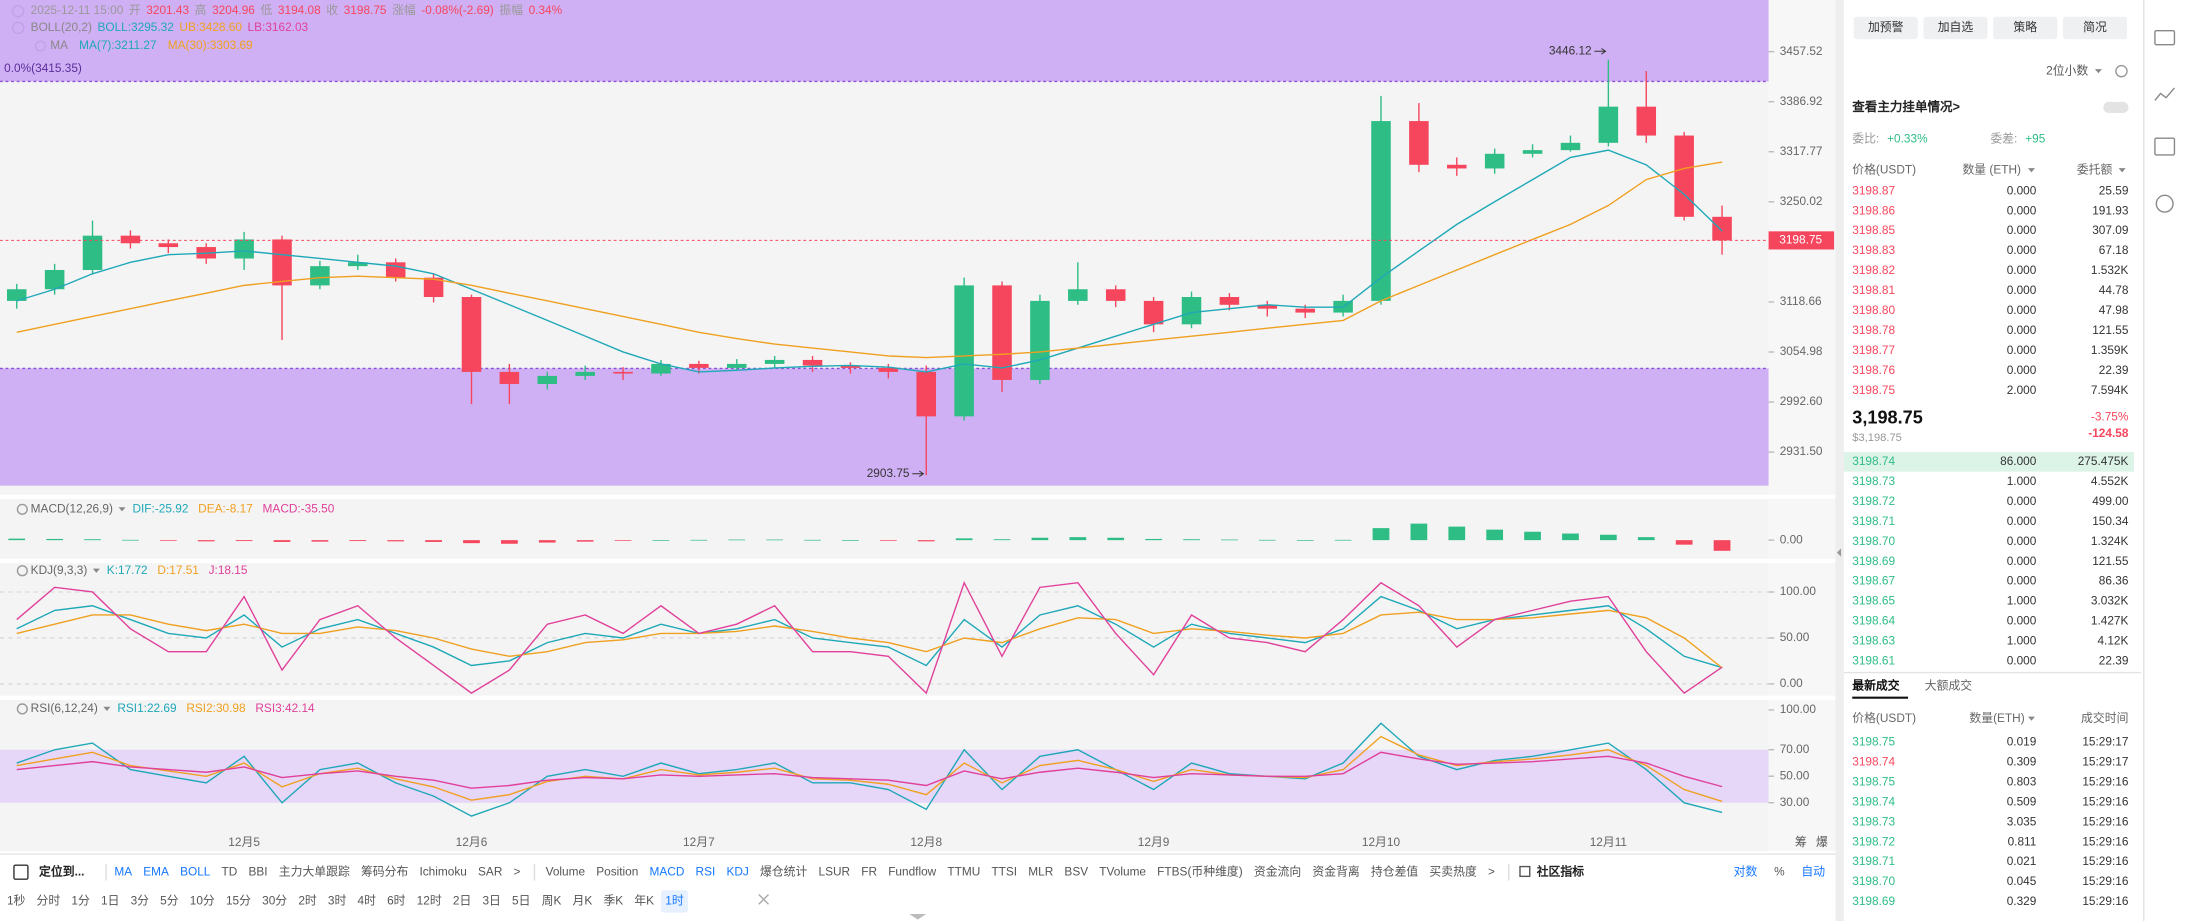 This screenshot has height=921, width=2187. I want to click on indicator-button: FTBS(币种维度), so click(1200, 871).